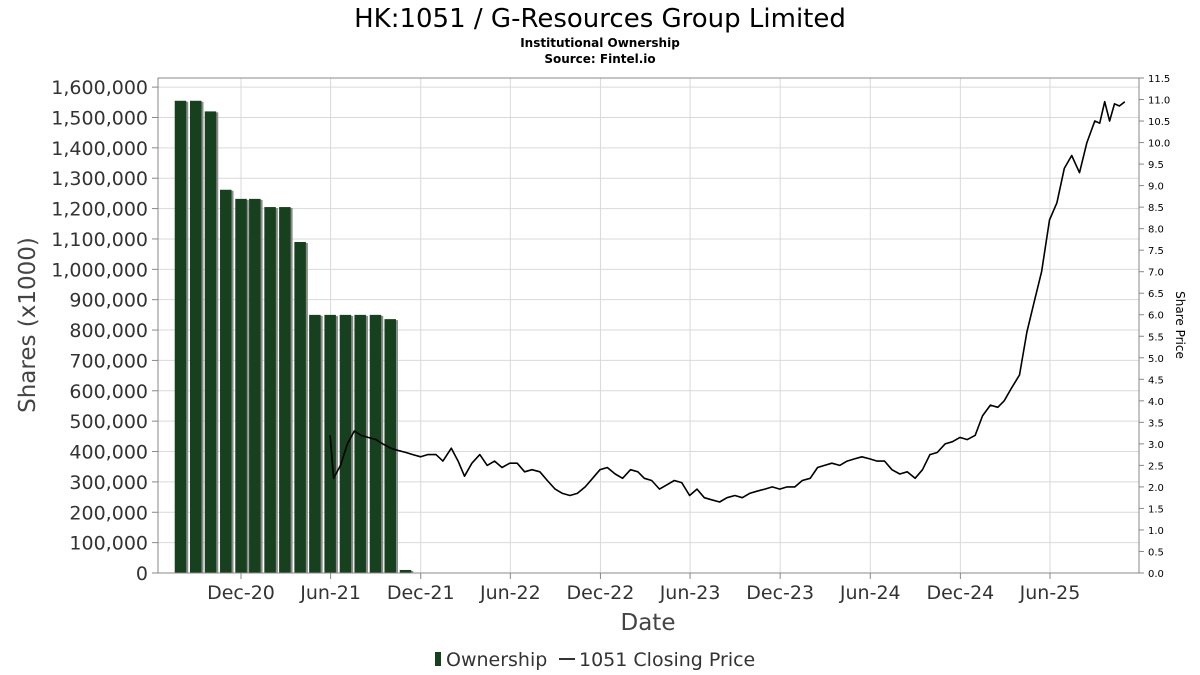  What do you see at coordinates (1156, 509) in the screenshot?
I see `y2-tick-label: 1.5` at bounding box center [1156, 509].